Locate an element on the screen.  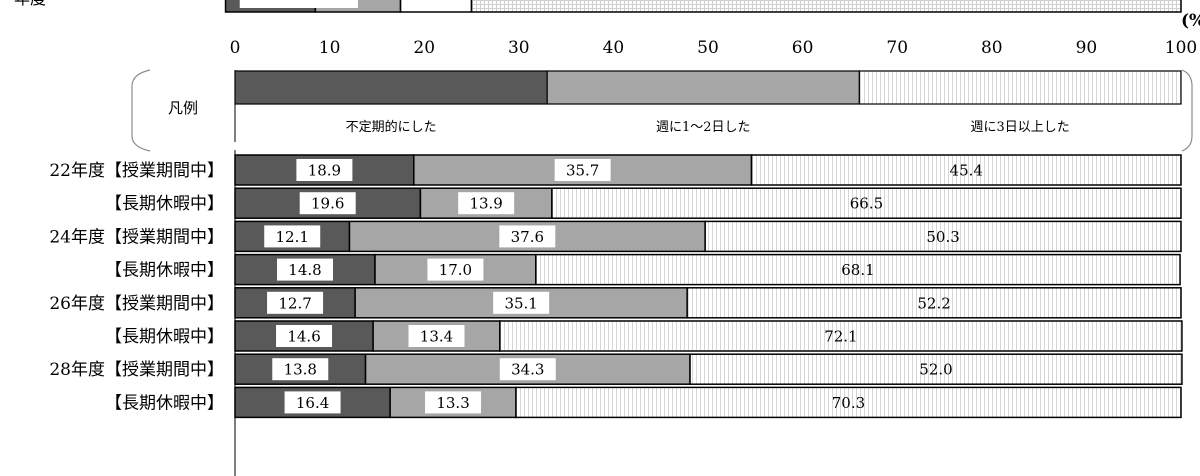
data-label: 13.4 is located at coordinates (436, 337).